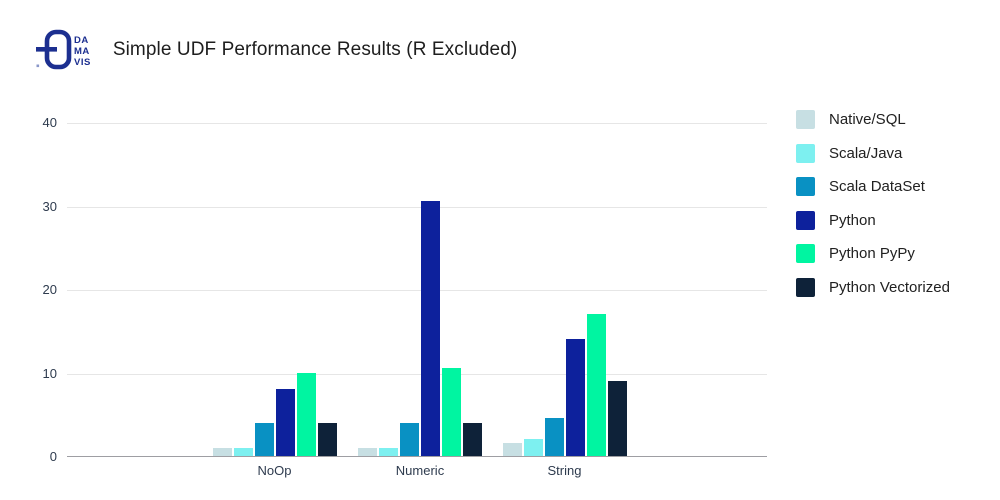 This screenshot has width=1000, height=500. Describe the element at coordinates (54, 49) in the screenshot. I see `damavis-logo-icon` at that location.